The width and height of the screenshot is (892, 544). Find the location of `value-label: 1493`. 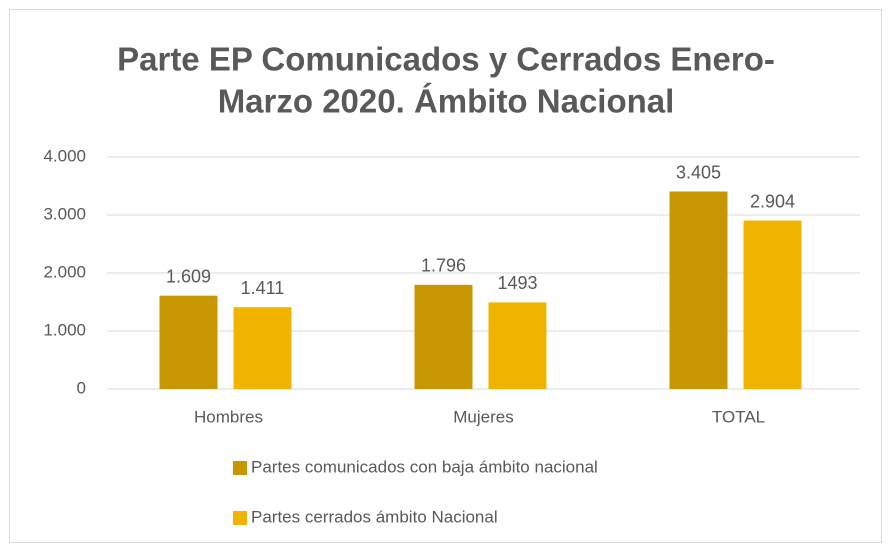

value-label: 1493 is located at coordinates (517, 283).